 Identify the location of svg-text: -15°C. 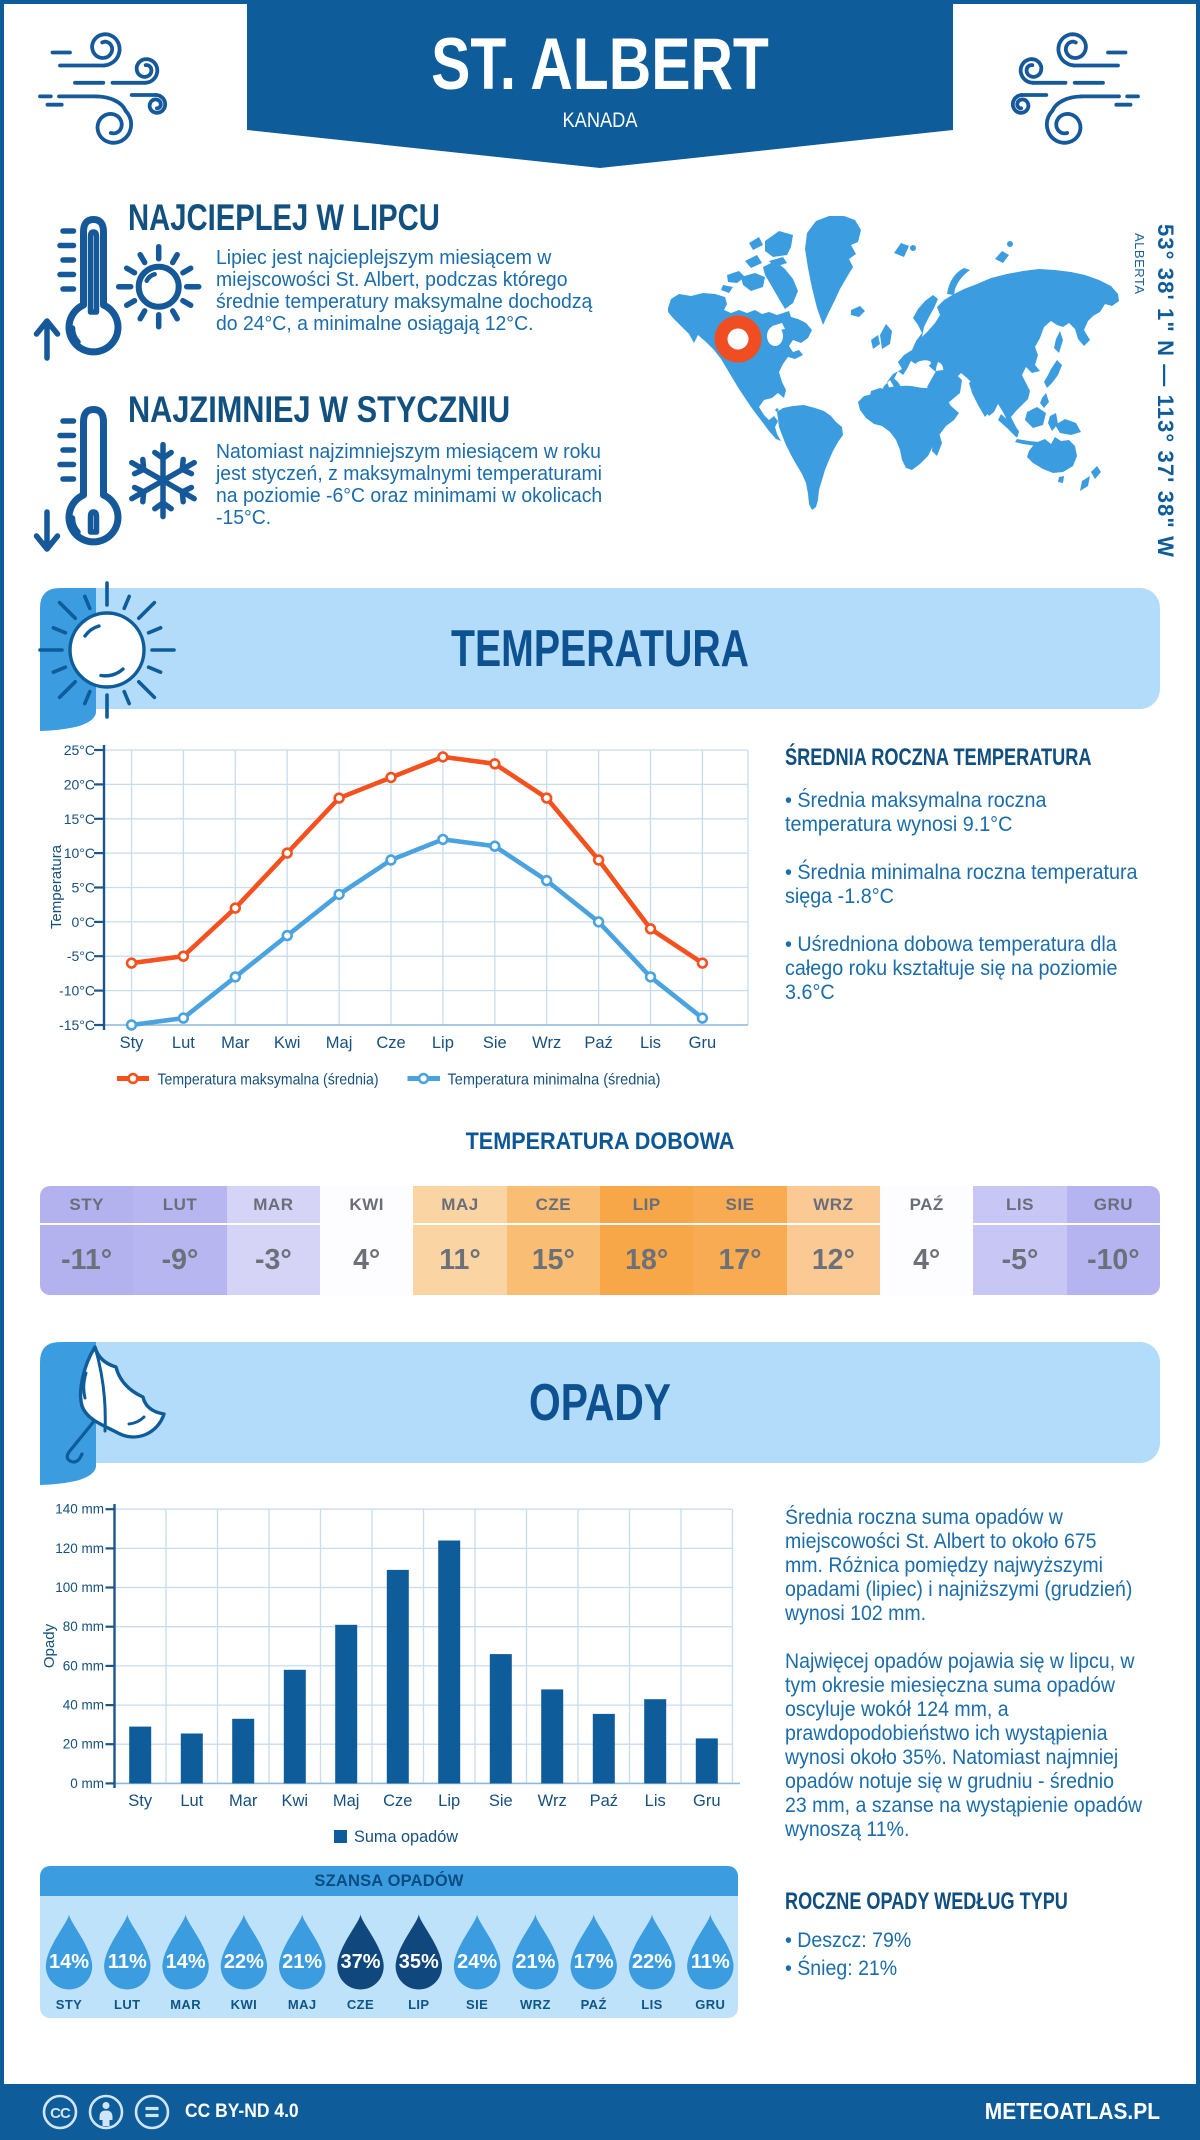
(77, 1025).